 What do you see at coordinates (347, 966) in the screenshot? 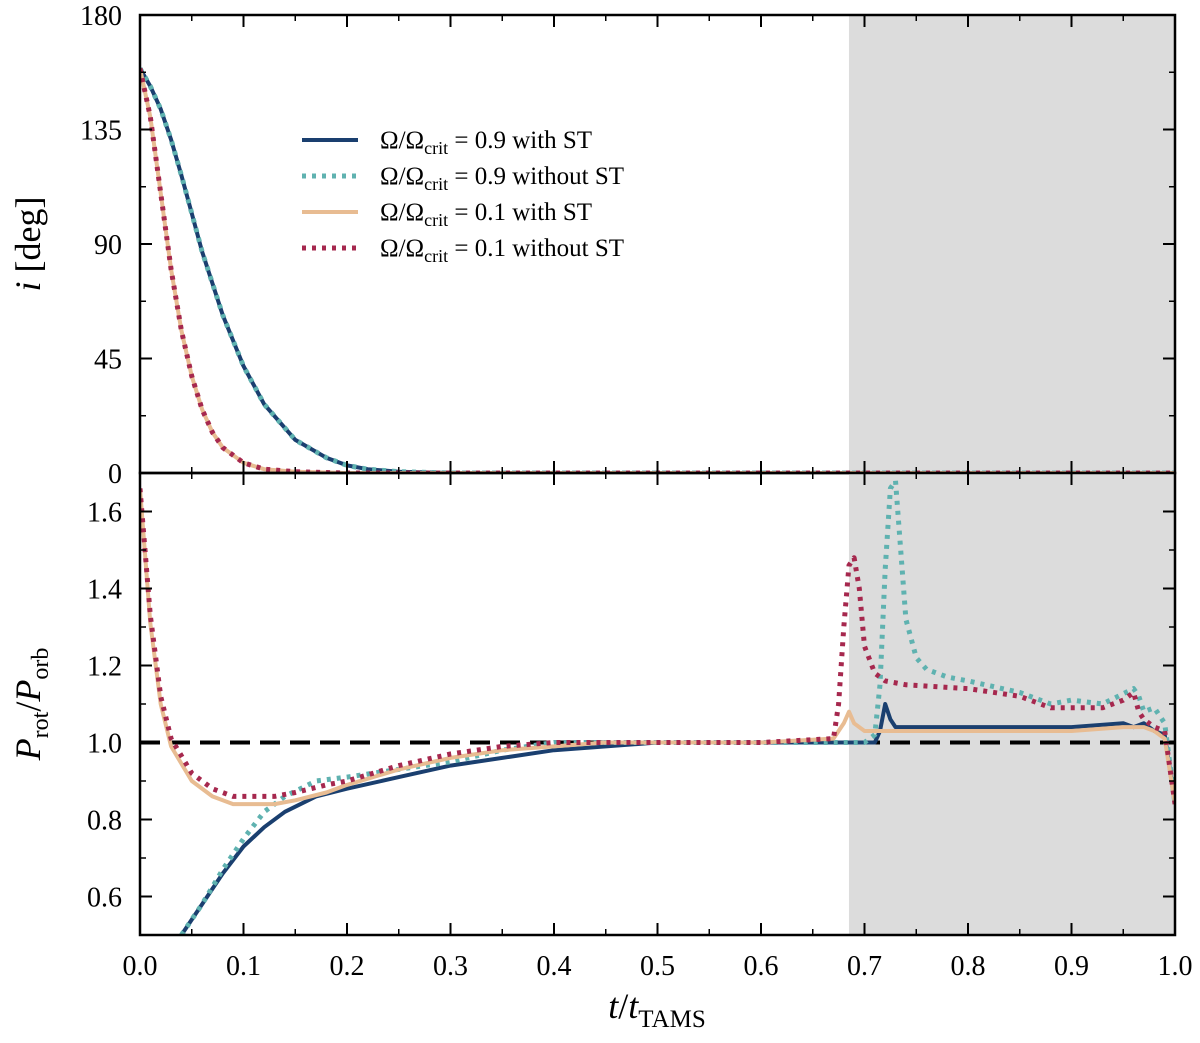
I see `x-tick-label: 0.2` at bounding box center [347, 966].